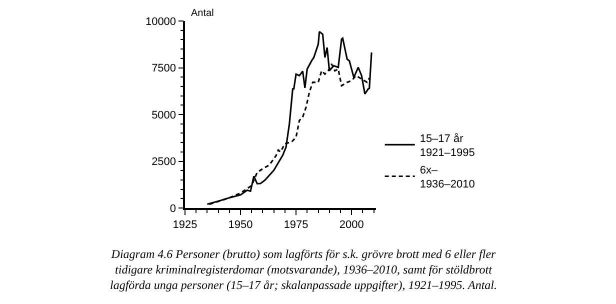 The height and width of the screenshot is (304, 616). What do you see at coordinates (164, 162) in the screenshot?
I see `y-tick-label: 2500` at bounding box center [164, 162].